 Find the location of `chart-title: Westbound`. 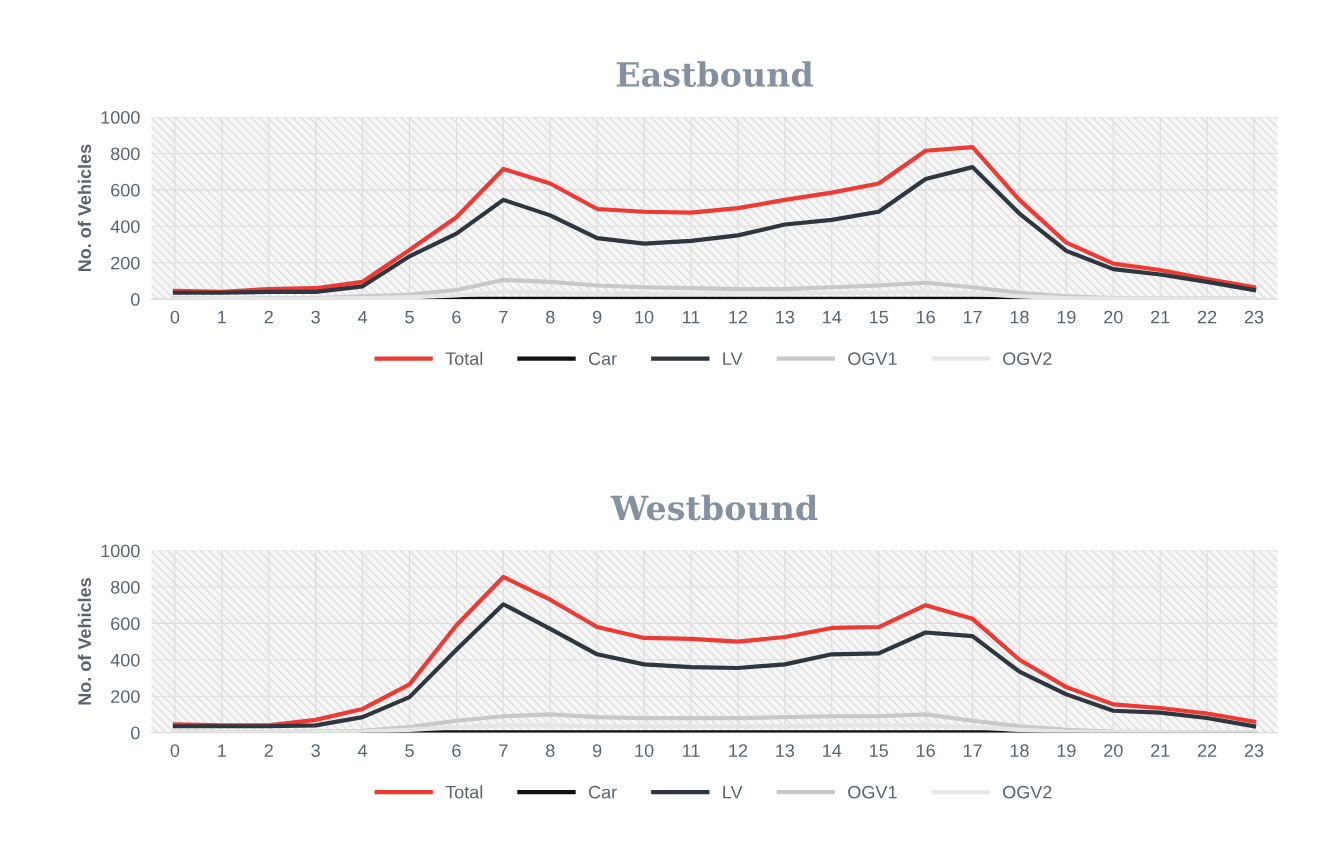

chart-title: Westbound is located at coordinates (714, 507).